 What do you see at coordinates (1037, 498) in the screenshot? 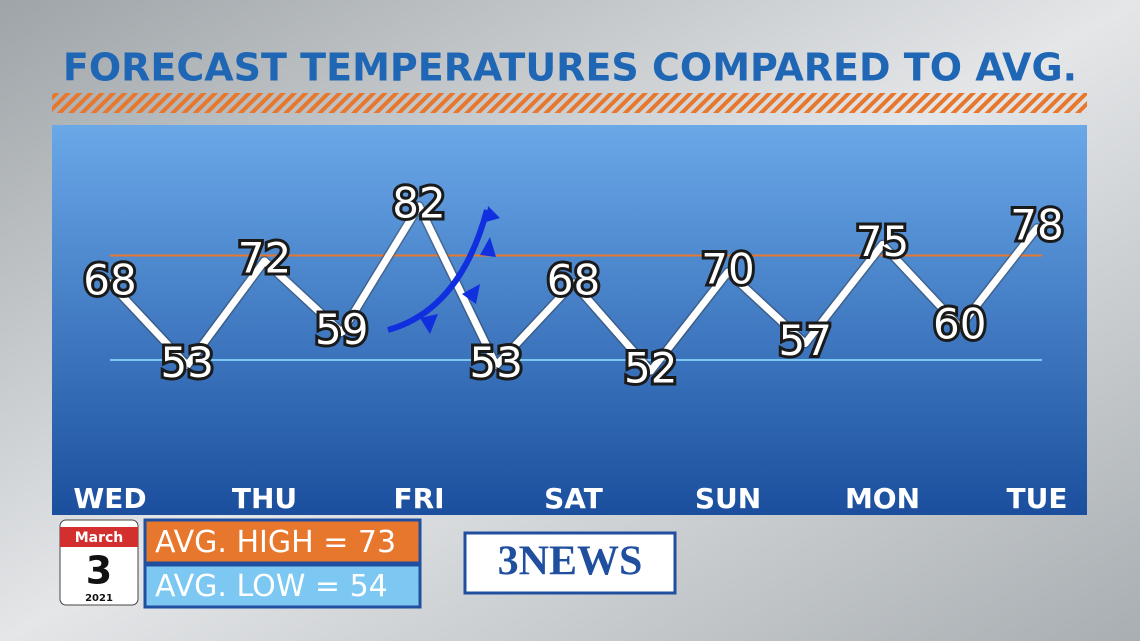
I see `x-tick-label: TUE` at bounding box center [1037, 498].